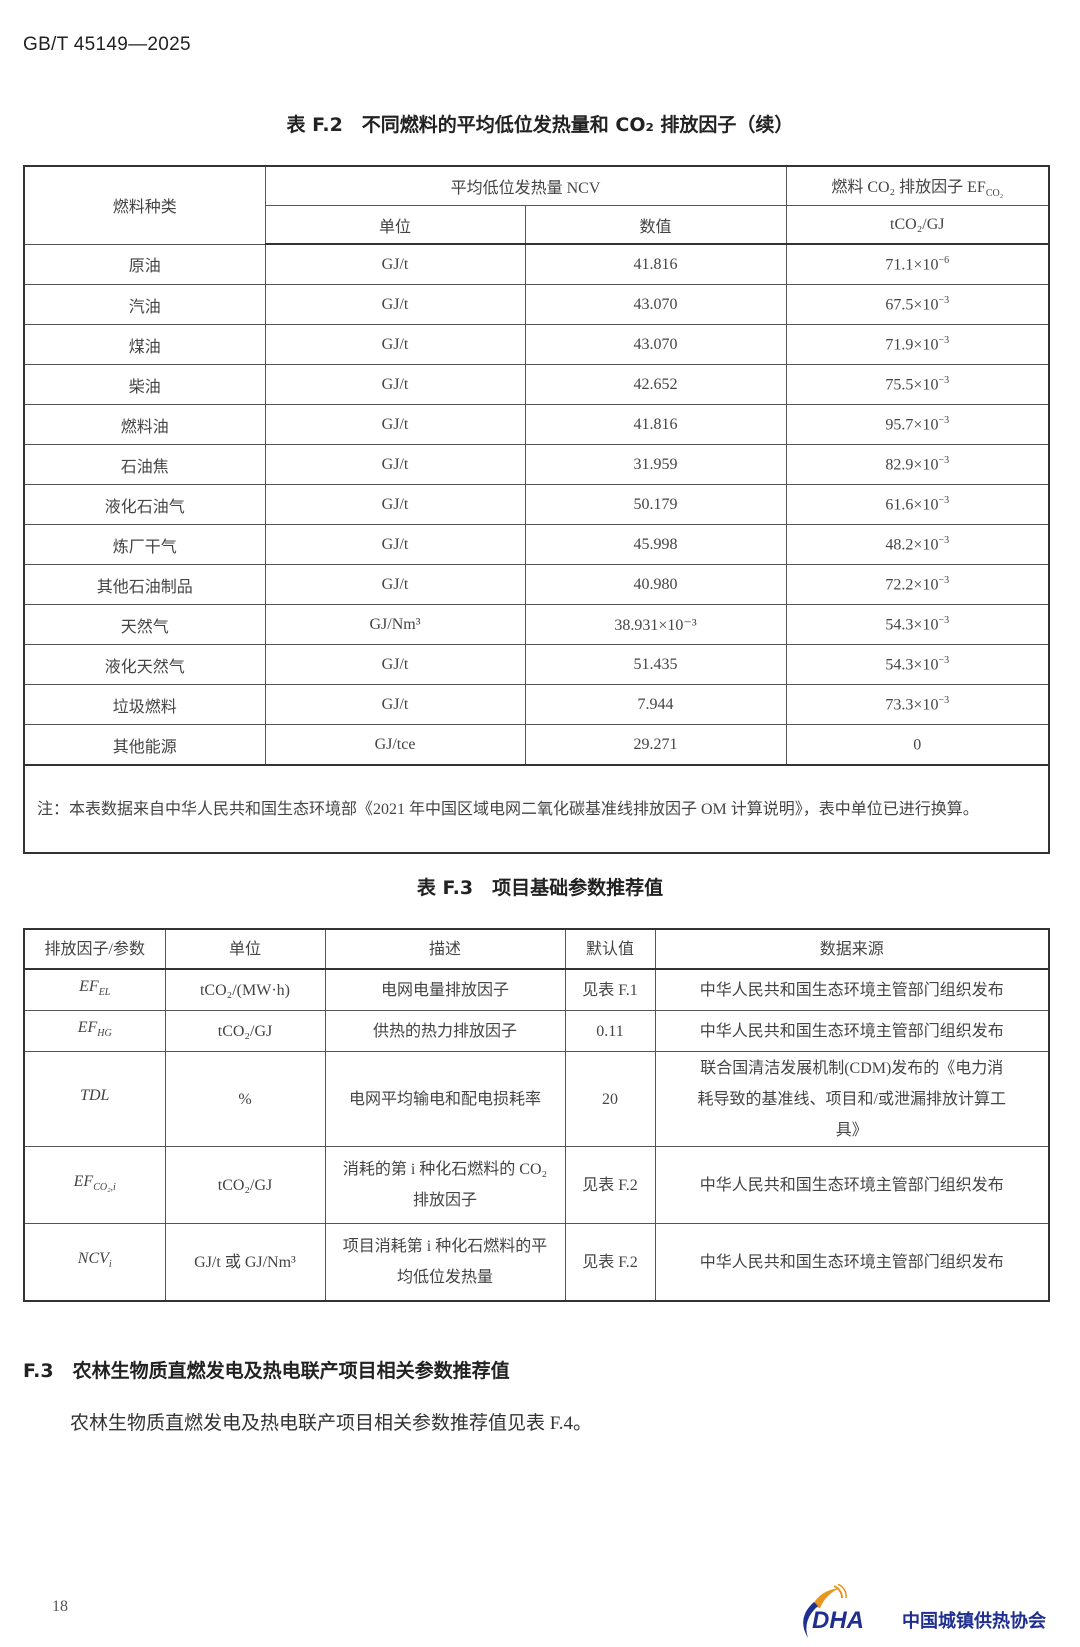 Image resolution: width=1080 pixels, height=1647 pixels. I want to click on ncv-value: 50.179, so click(655, 504).